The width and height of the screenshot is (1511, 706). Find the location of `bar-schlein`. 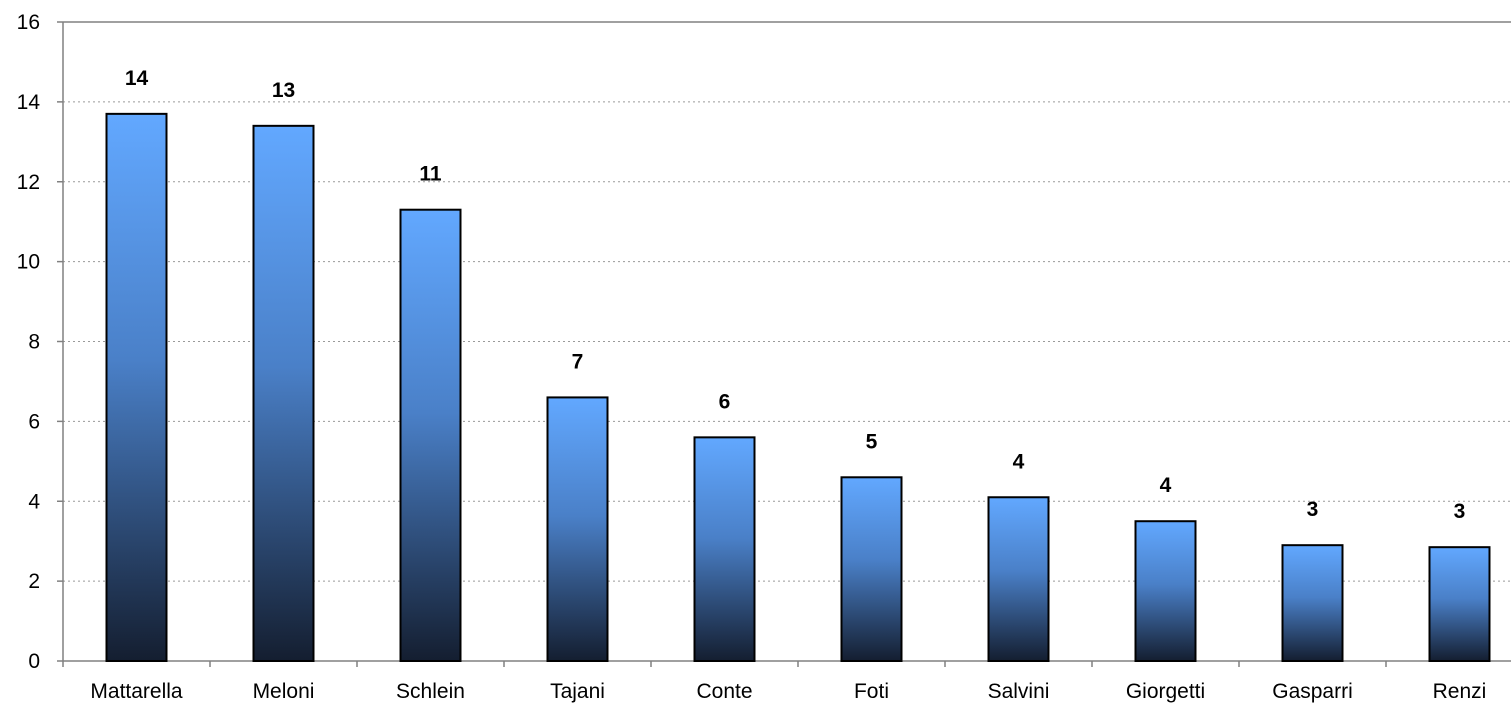

bar-schlein is located at coordinates (430, 435).